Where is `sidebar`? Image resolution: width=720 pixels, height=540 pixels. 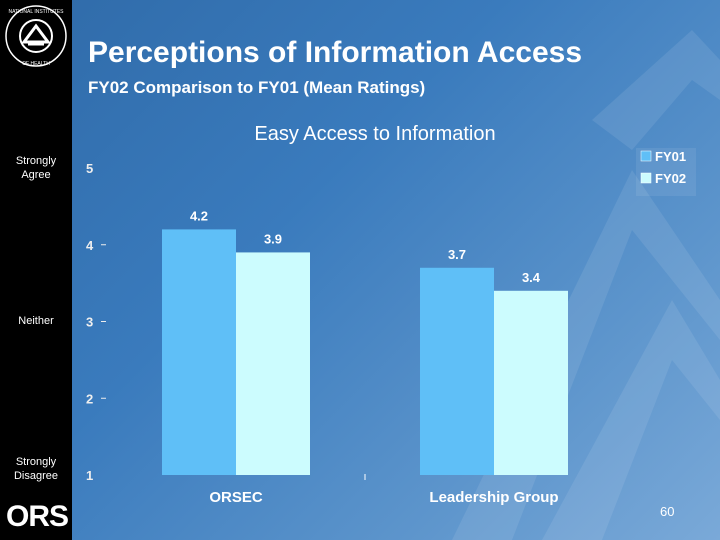 sidebar is located at coordinates (36, 270).